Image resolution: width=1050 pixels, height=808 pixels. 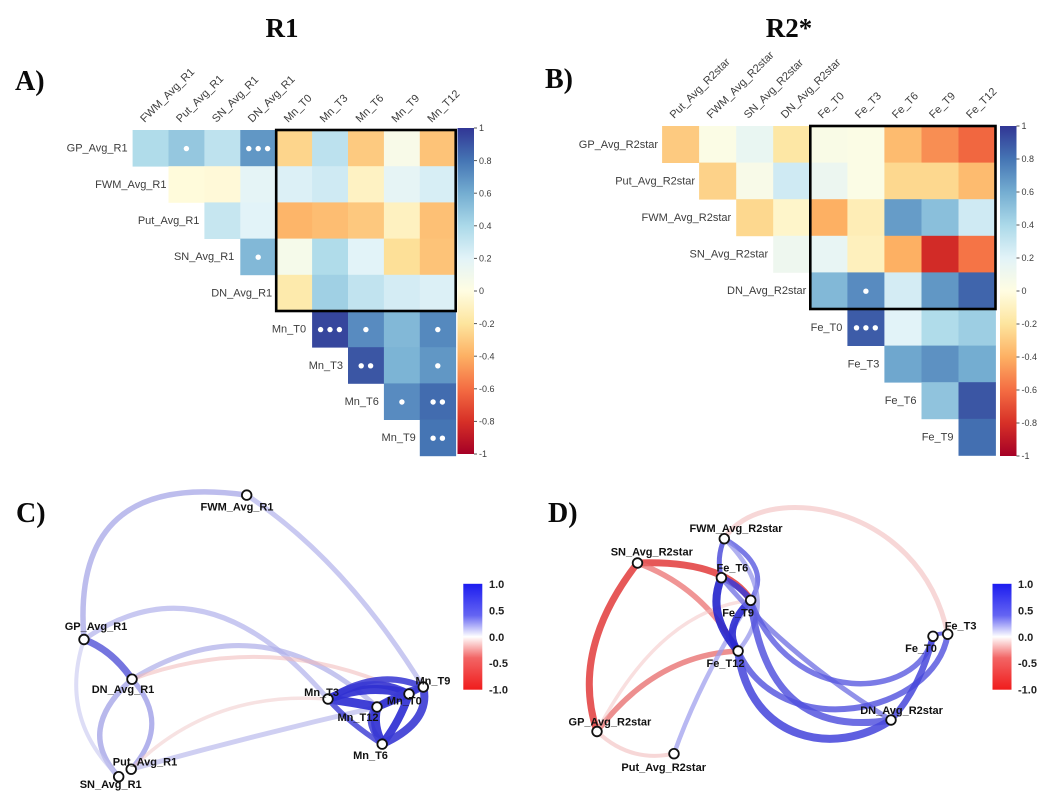 I want to click on svg-text: R1, so click(x=282, y=28).